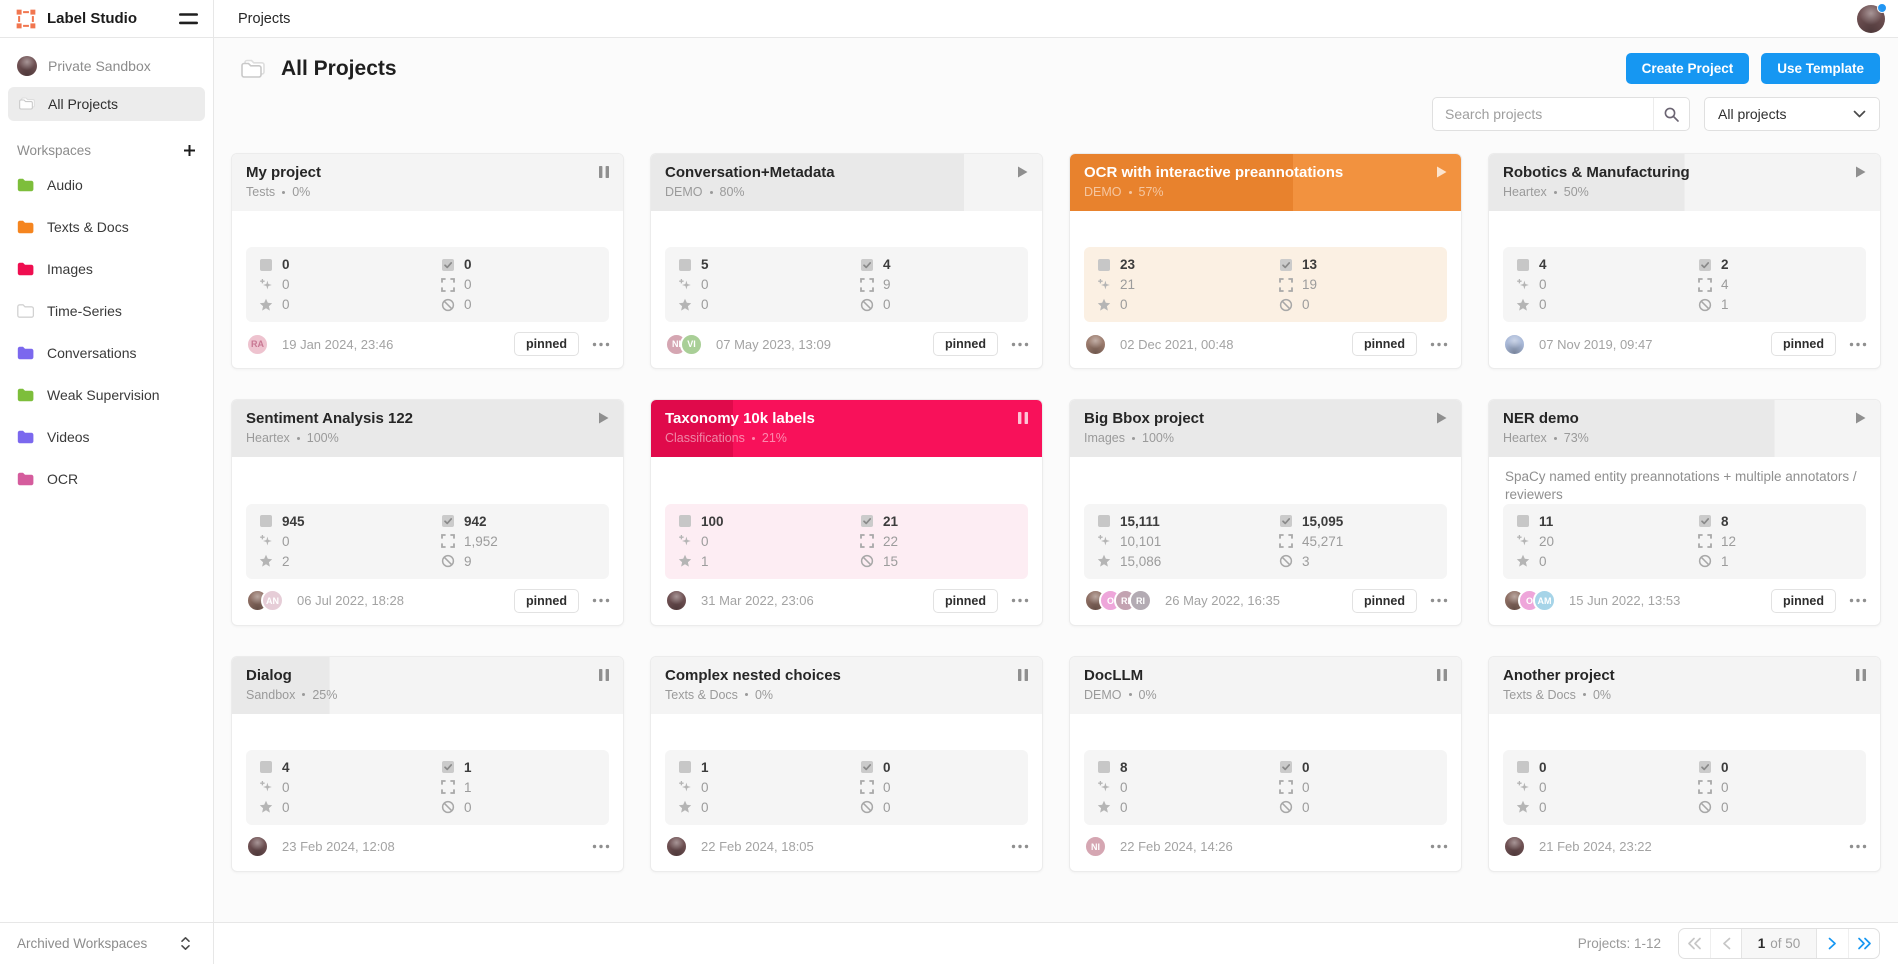 This screenshot has height=964, width=1898. Describe the element at coordinates (1322, 521) in the screenshot. I see `stat-completed-value: 15,095` at that location.